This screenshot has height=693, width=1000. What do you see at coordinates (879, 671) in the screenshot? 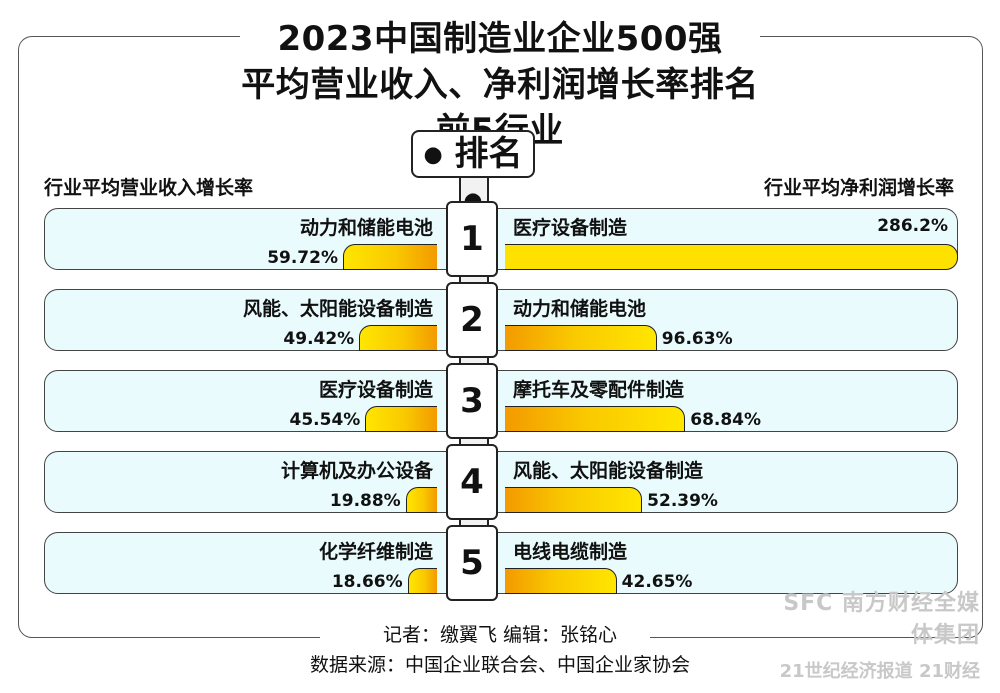
I see `logo-line-2: 21世纪经济报道 21财经` at bounding box center [879, 671].